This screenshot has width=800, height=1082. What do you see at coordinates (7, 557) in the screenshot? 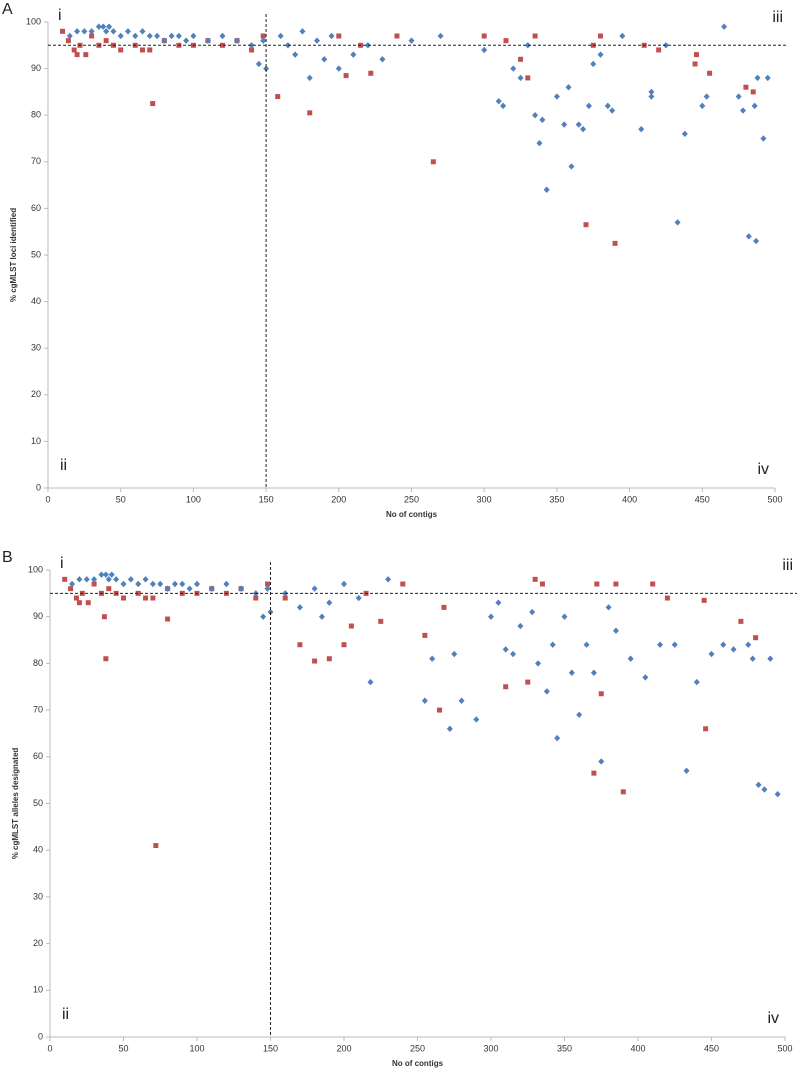
I see `panel-label: B` at bounding box center [7, 557].